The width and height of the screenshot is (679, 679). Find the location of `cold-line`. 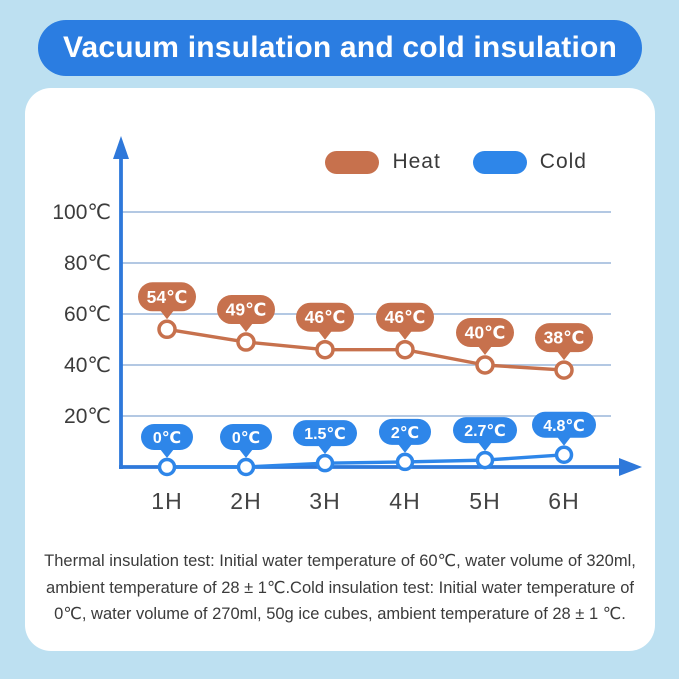

cold-line is located at coordinates (366, 461).